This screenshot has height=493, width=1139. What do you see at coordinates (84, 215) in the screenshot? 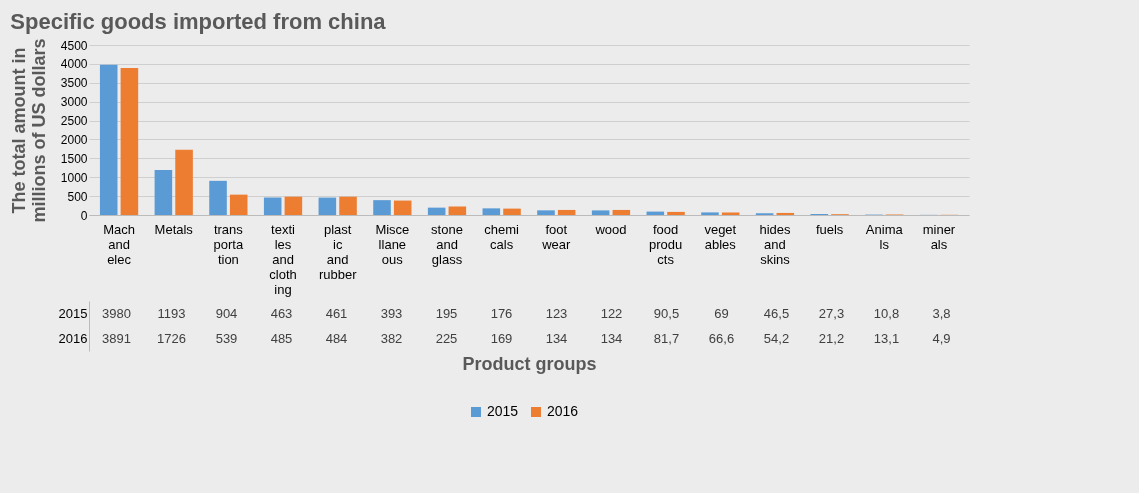
I see `y-tick-label: 0` at bounding box center [84, 215].